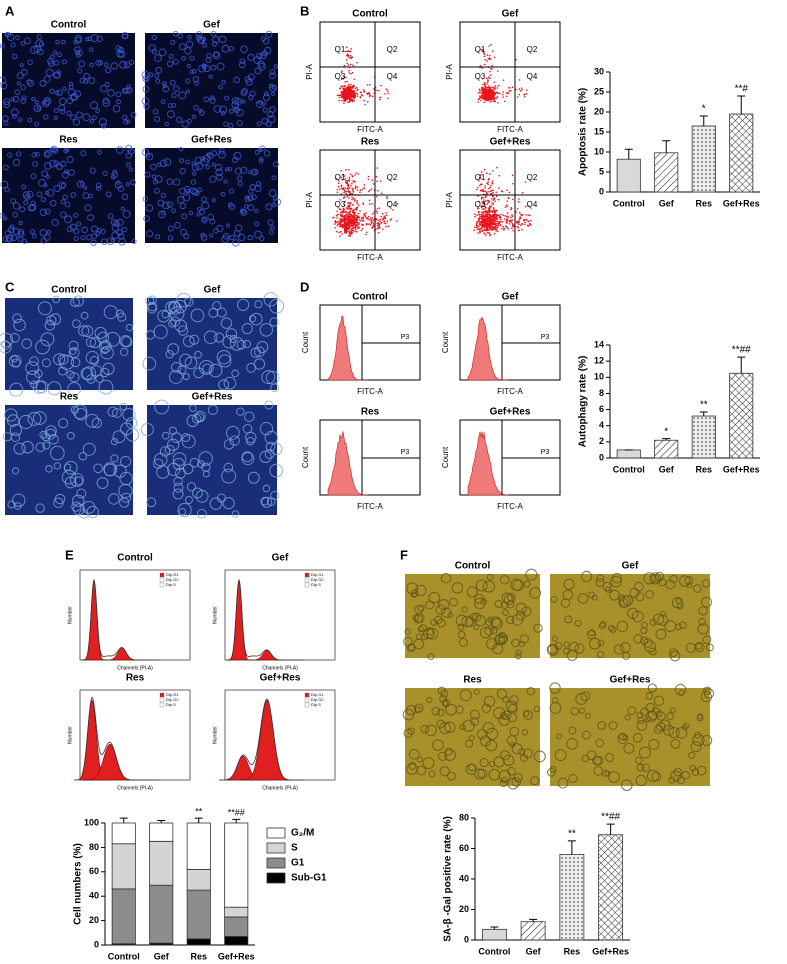 The width and height of the screenshot is (787, 964). Describe the element at coordinates (404, 554) in the screenshot. I see `panel-letter: F` at that location.